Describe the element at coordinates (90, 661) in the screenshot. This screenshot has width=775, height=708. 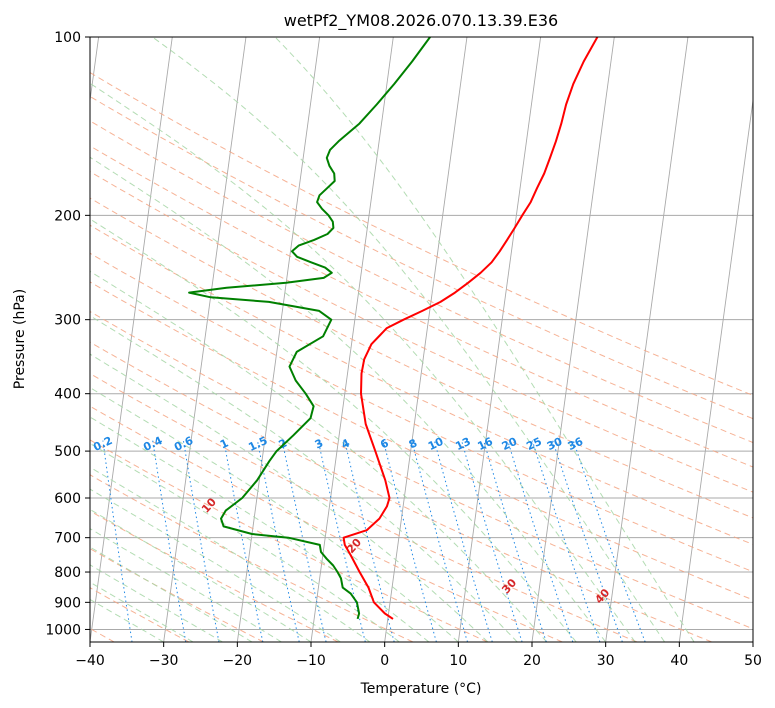
I see `x-tick-label: −40` at that location.